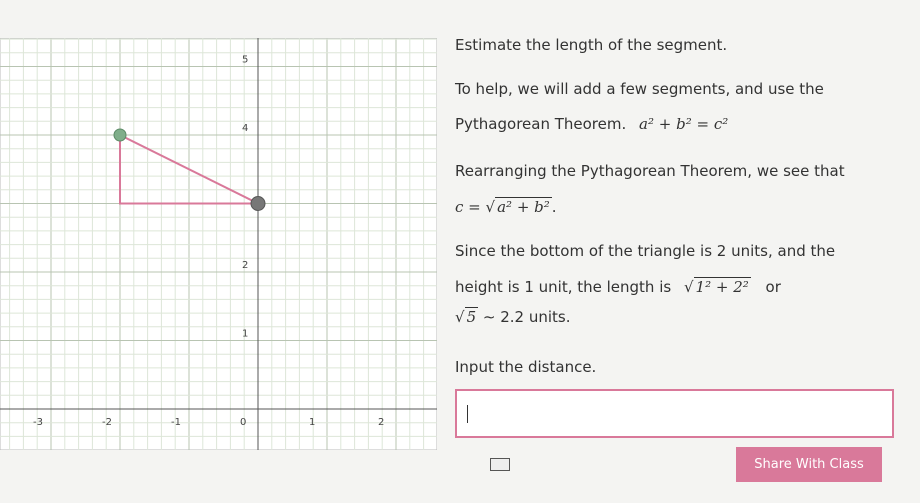 The width and height of the screenshot is (920, 503). I want to click on x-tick-label: -1, so click(176, 422).